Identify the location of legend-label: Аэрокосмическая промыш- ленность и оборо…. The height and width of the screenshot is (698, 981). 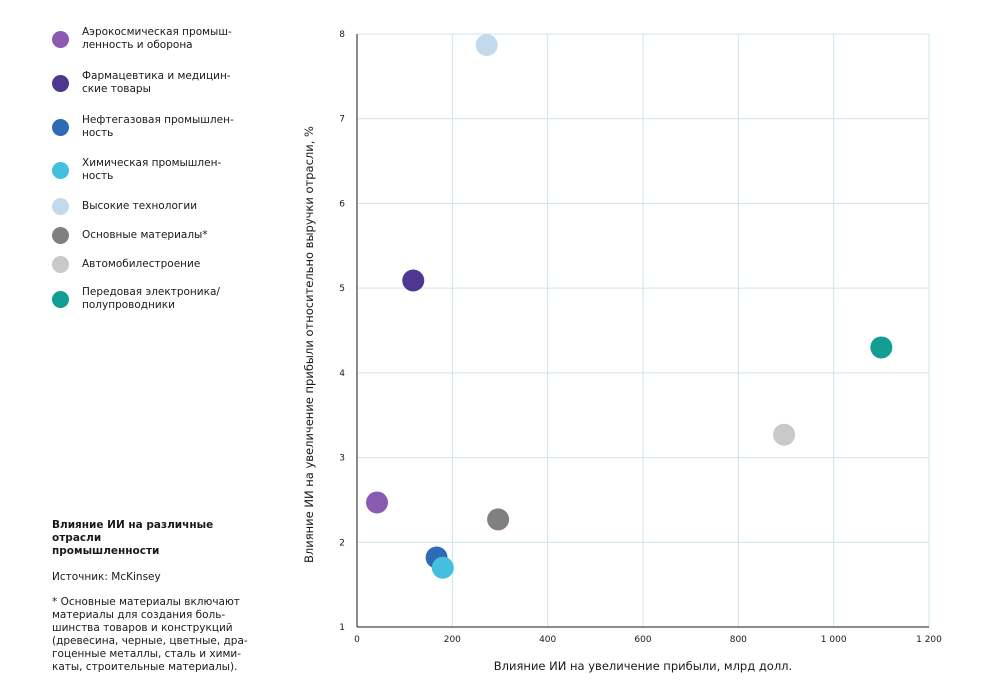
(157, 38).